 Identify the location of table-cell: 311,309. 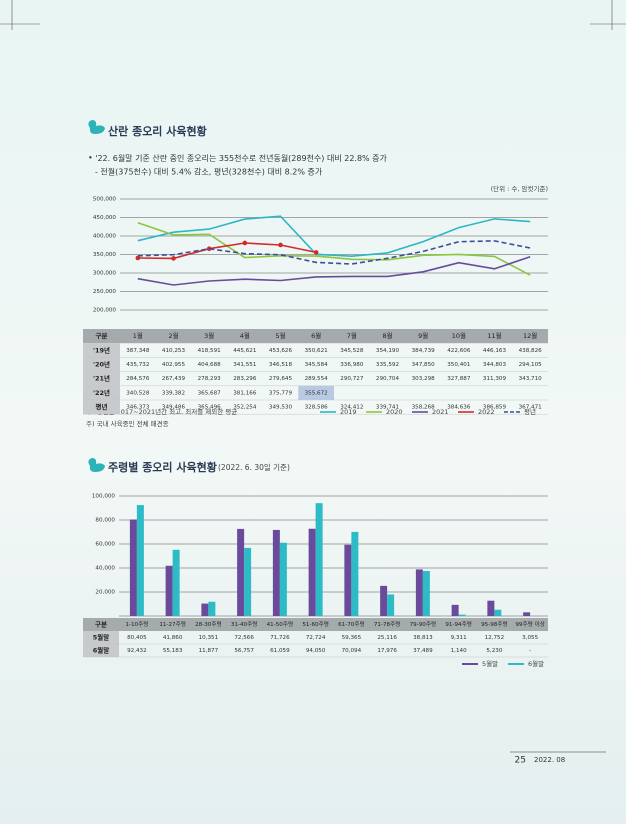
(495, 379).